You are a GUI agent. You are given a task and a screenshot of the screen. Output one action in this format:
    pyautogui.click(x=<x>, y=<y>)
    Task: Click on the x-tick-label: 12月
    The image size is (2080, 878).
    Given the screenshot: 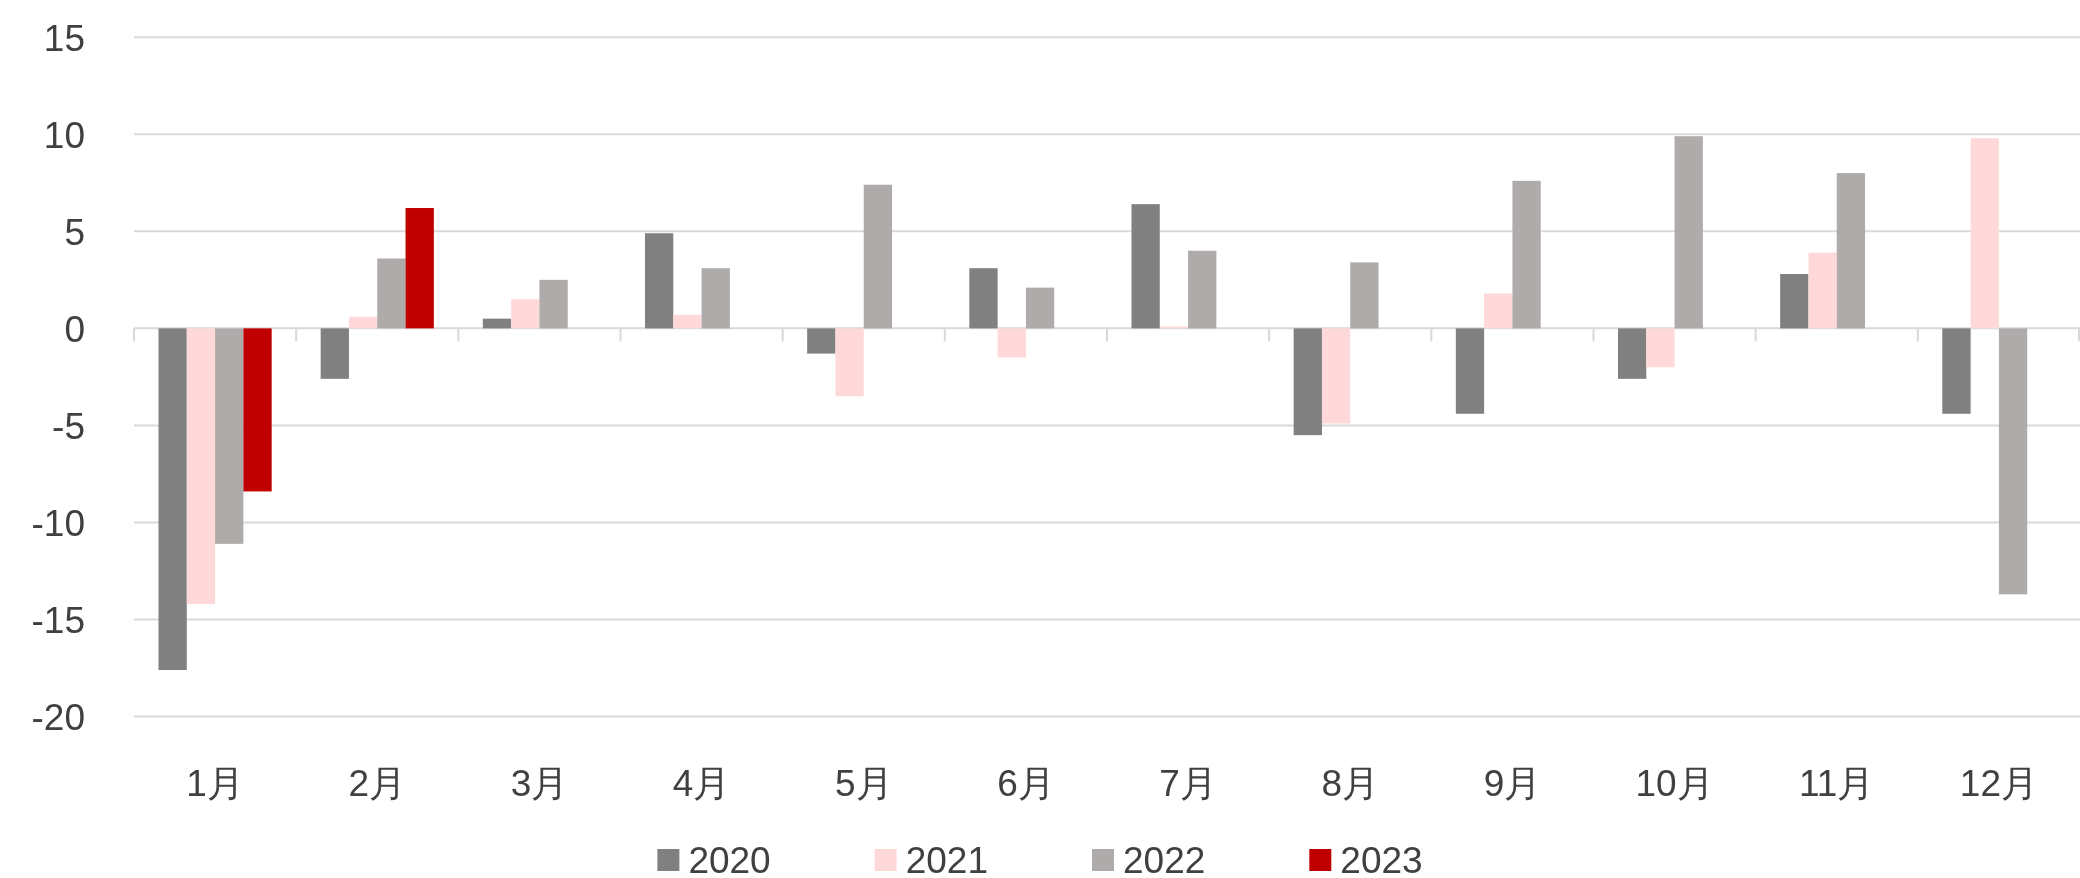 What is the action you would take?
    pyautogui.click(x=1998, y=783)
    